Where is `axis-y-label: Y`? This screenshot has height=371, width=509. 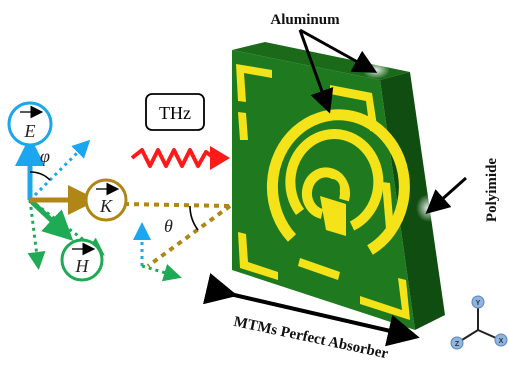
axis-y-label: Y is located at coordinates (478, 303).